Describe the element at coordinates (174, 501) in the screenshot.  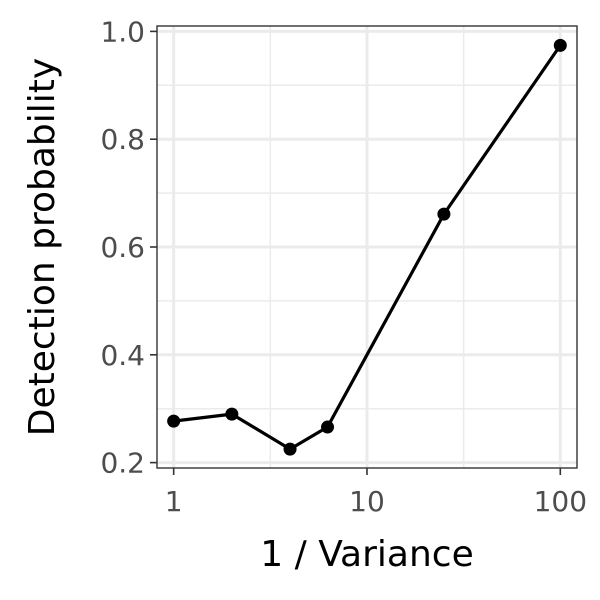
I see `x-tick-label: 1` at that location.